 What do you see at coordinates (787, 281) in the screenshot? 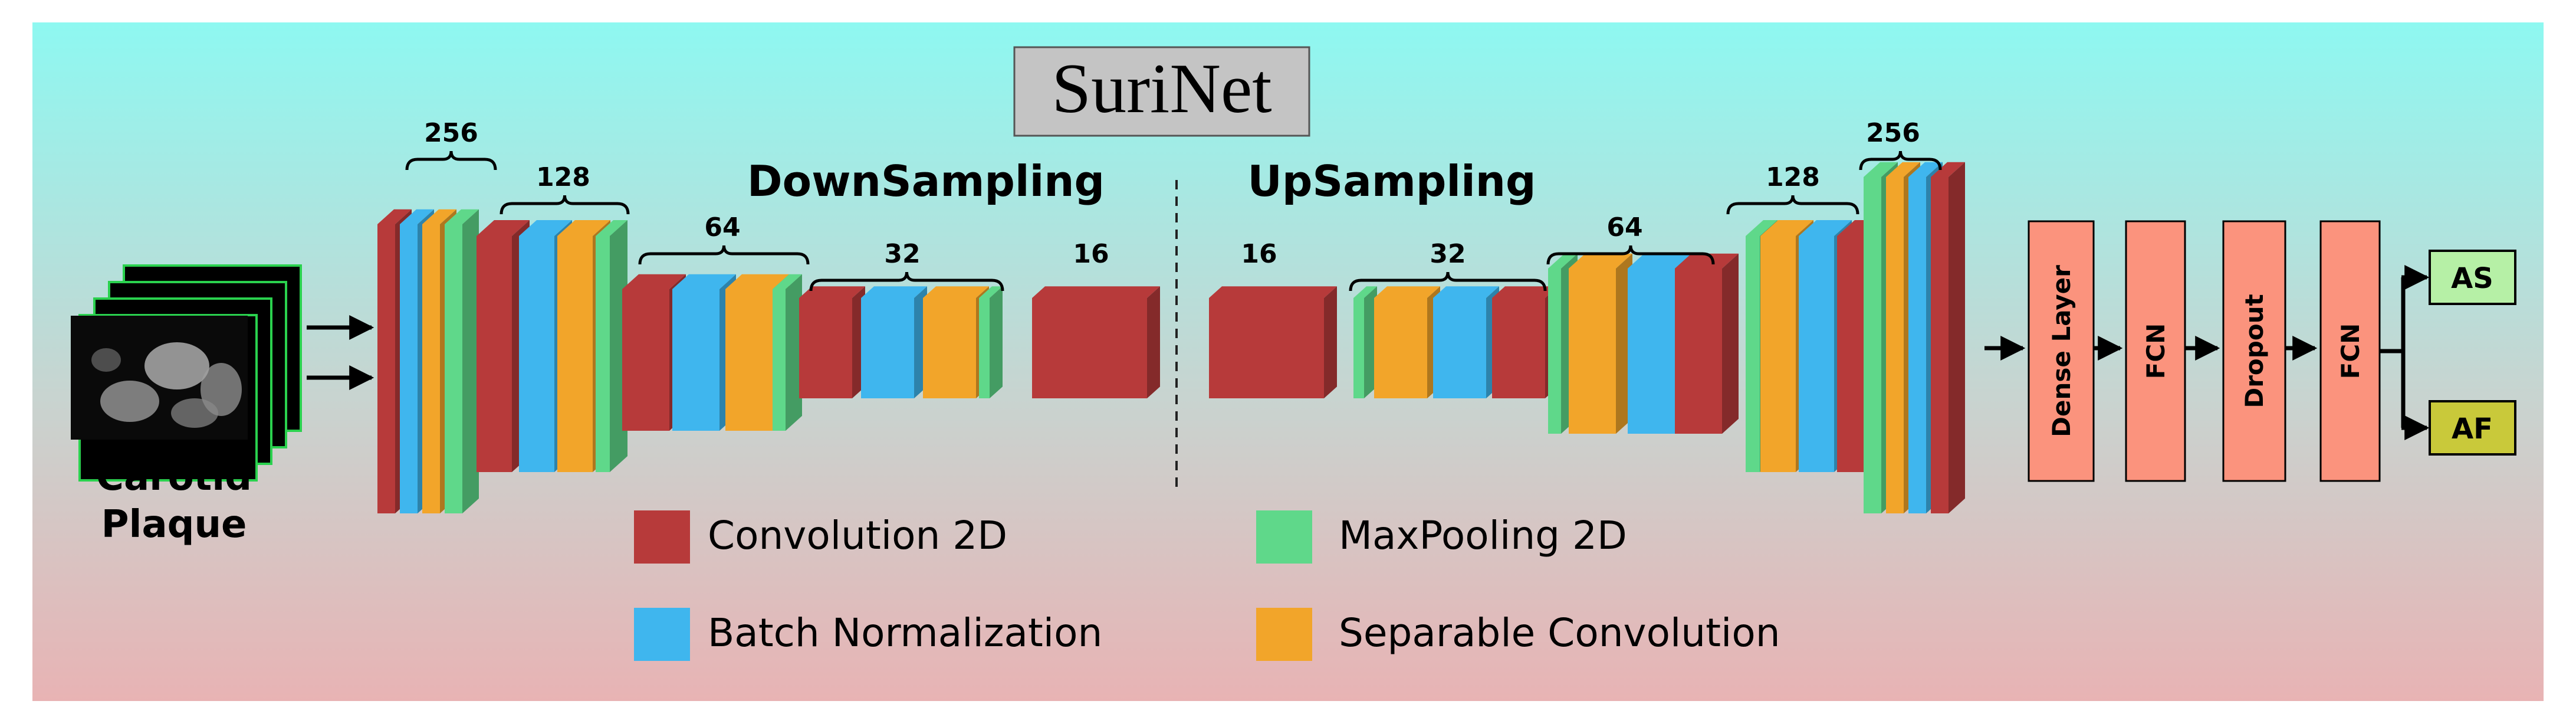
I see `slab-down-64-pool-top` at bounding box center [787, 281].